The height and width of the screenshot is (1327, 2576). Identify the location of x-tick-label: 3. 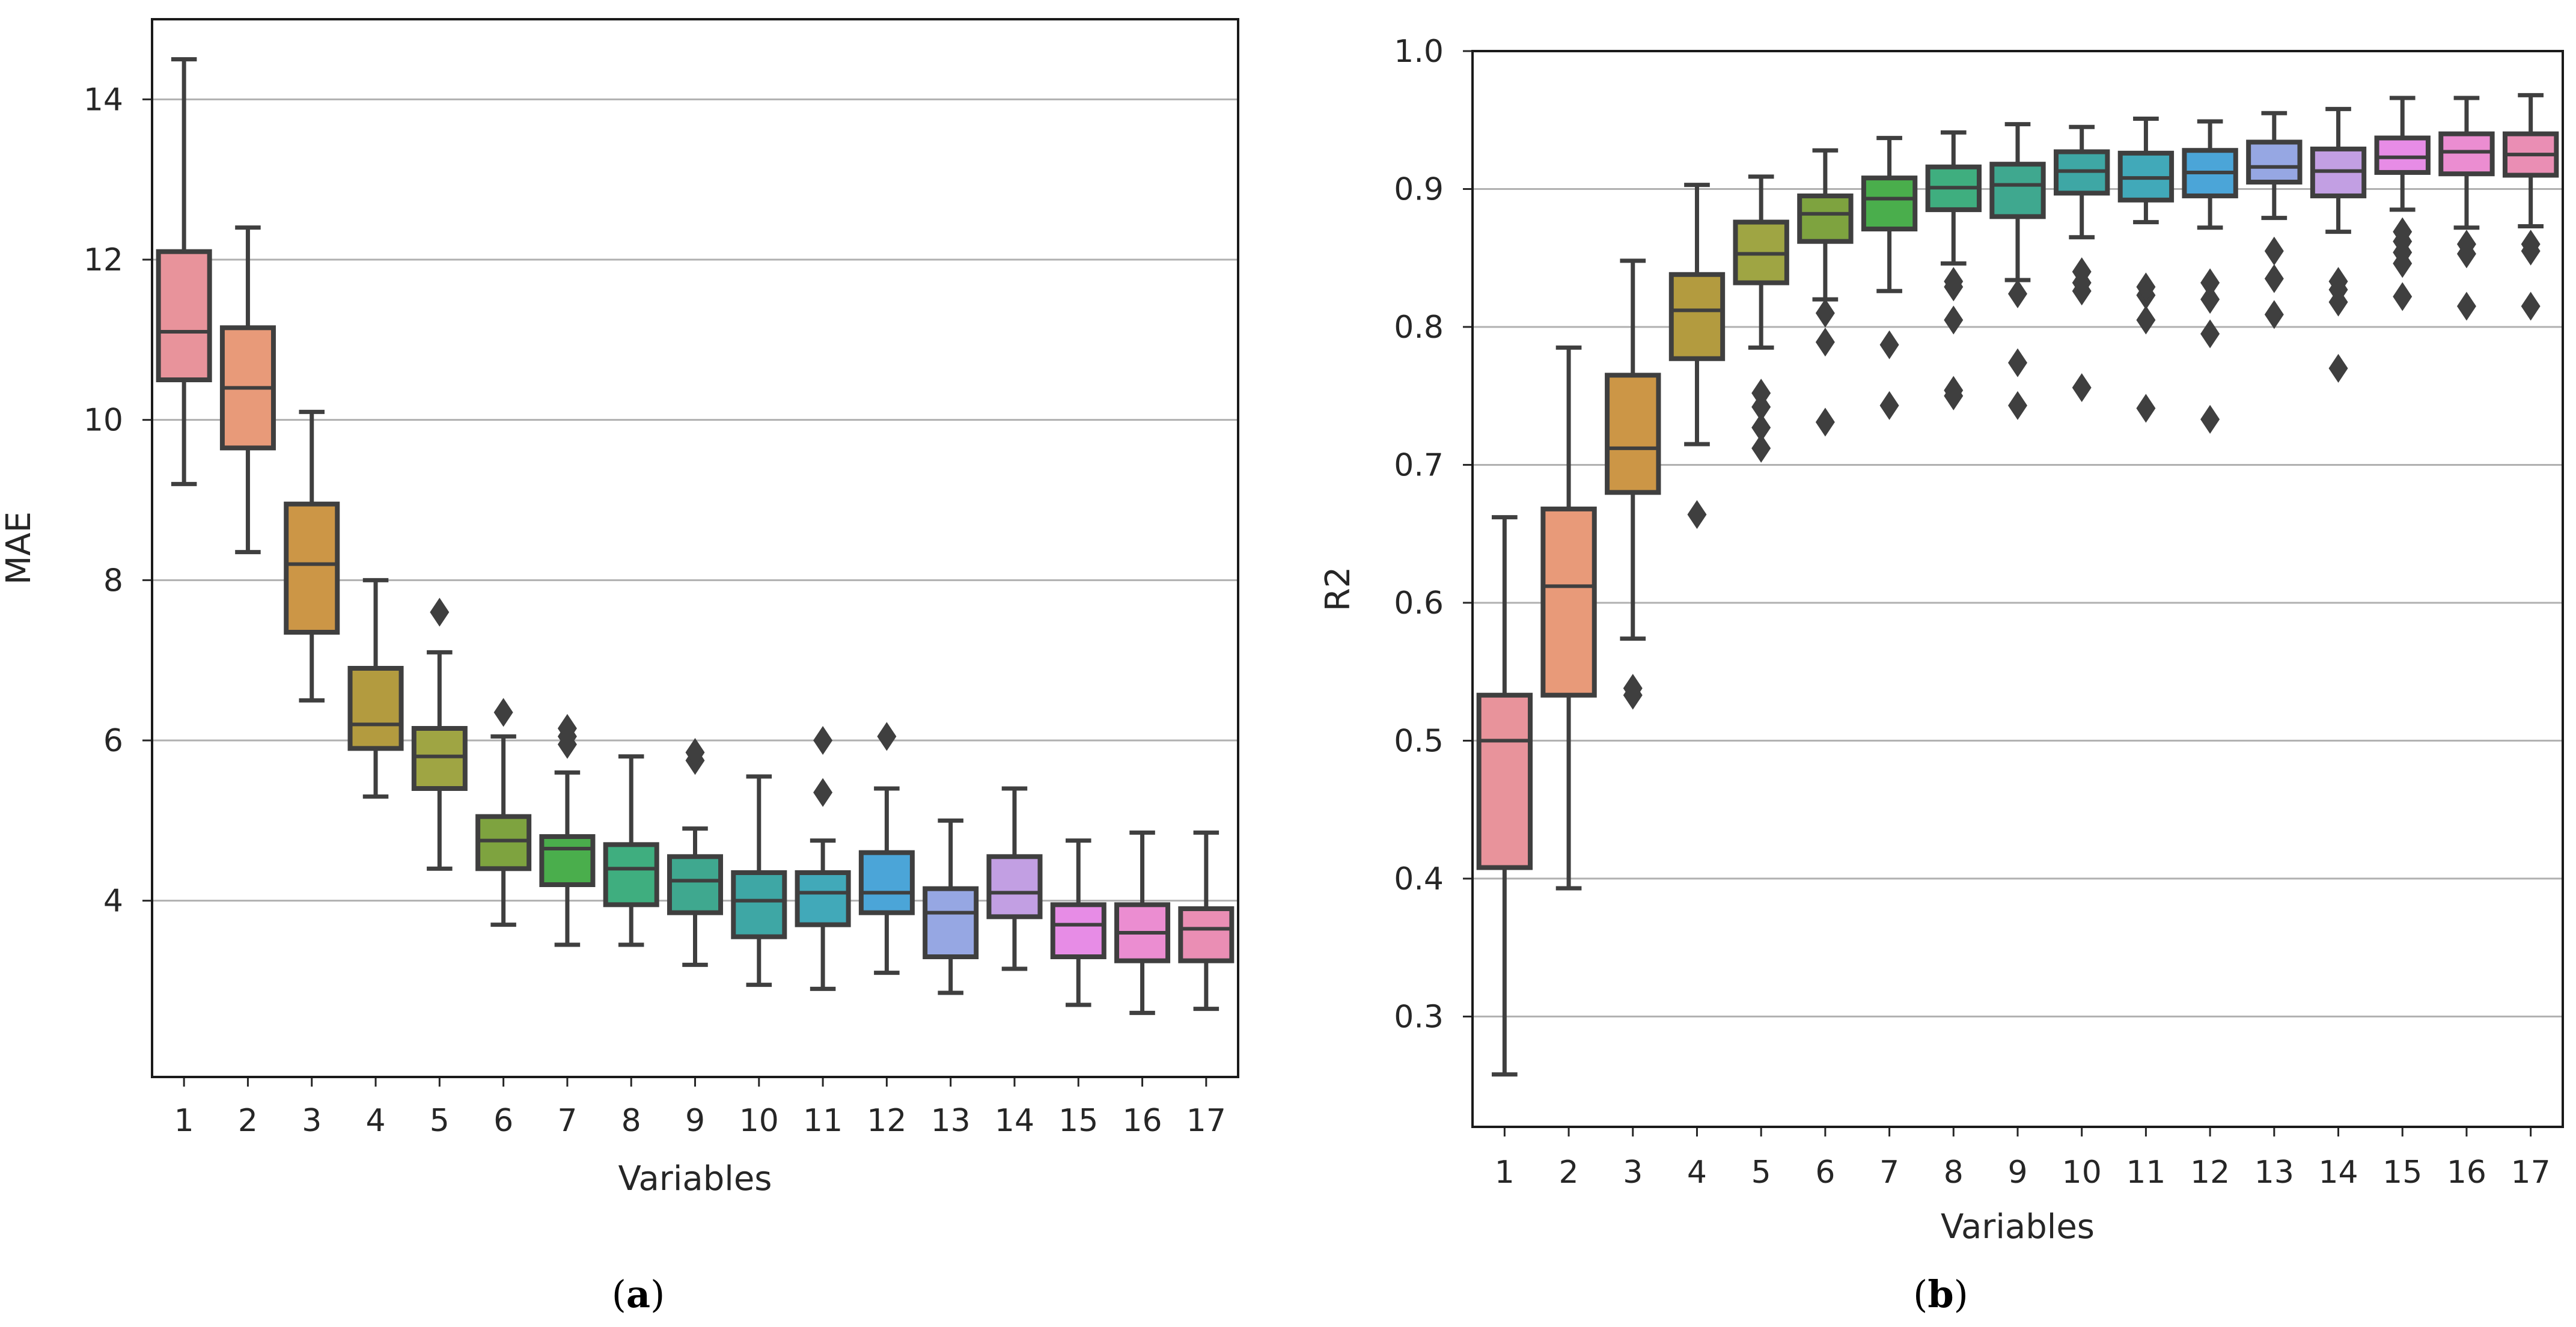
(312, 1121).